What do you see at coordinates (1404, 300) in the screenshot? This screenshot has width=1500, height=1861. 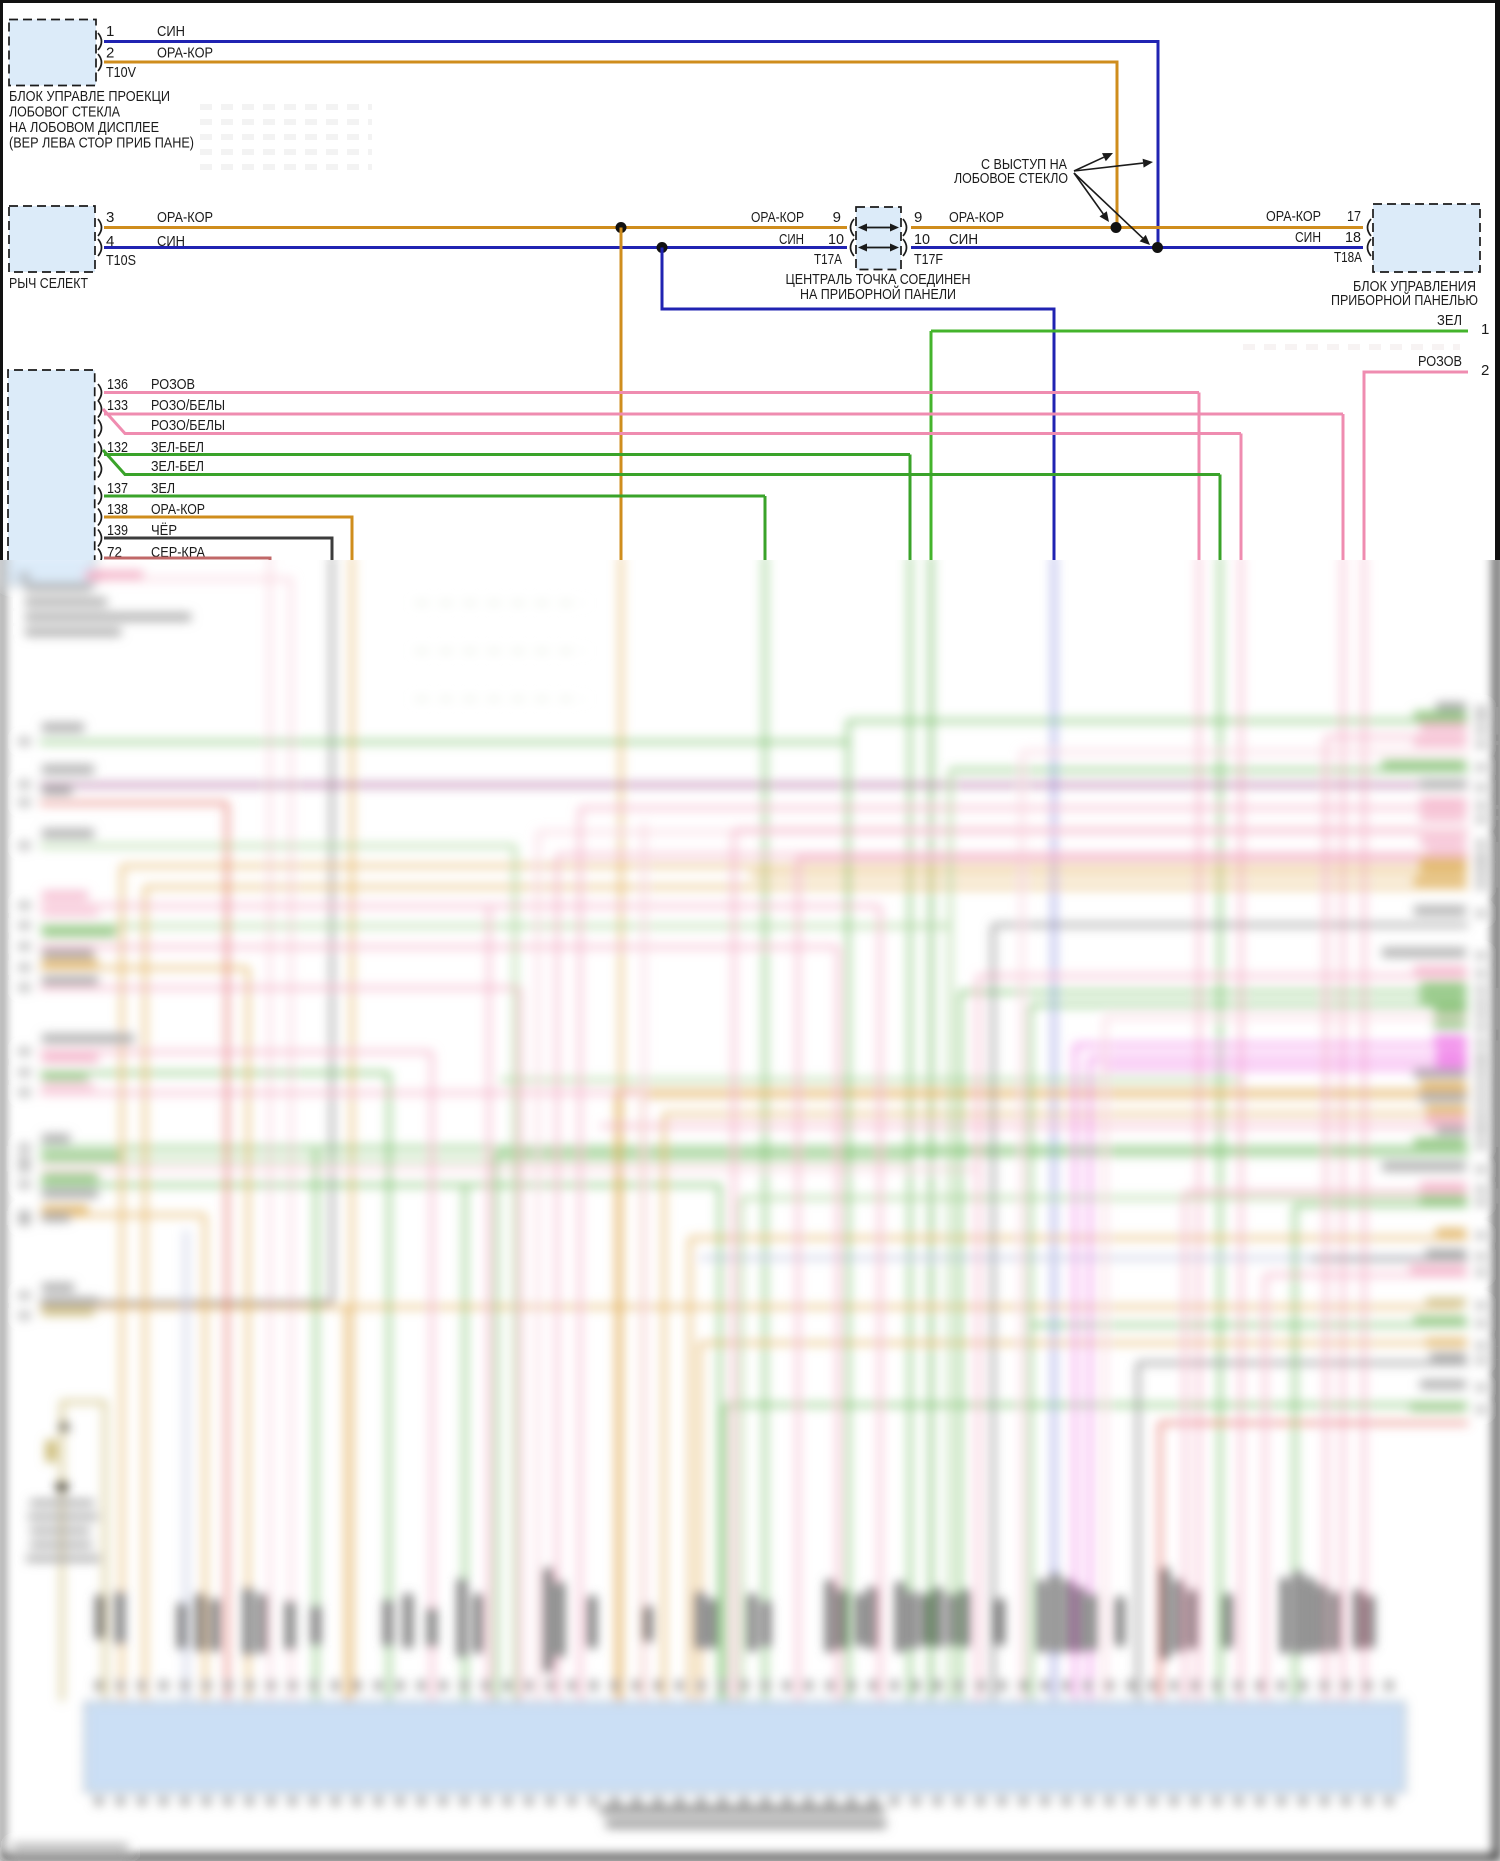 I see `svg-text: ПРИБОРНОЙ ПАНЕЛЬЮ` at bounding box center [1404, 300].